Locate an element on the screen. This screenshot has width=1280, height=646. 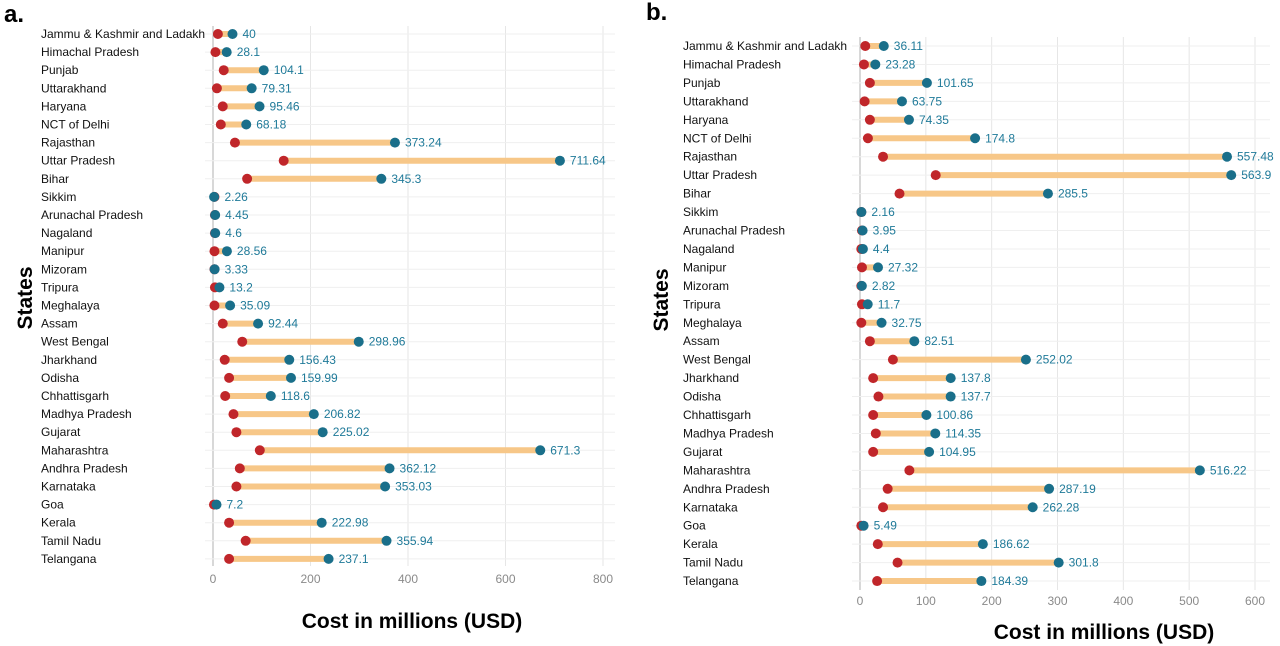
category-label: Gujarat is located at coordinates (703, 452).